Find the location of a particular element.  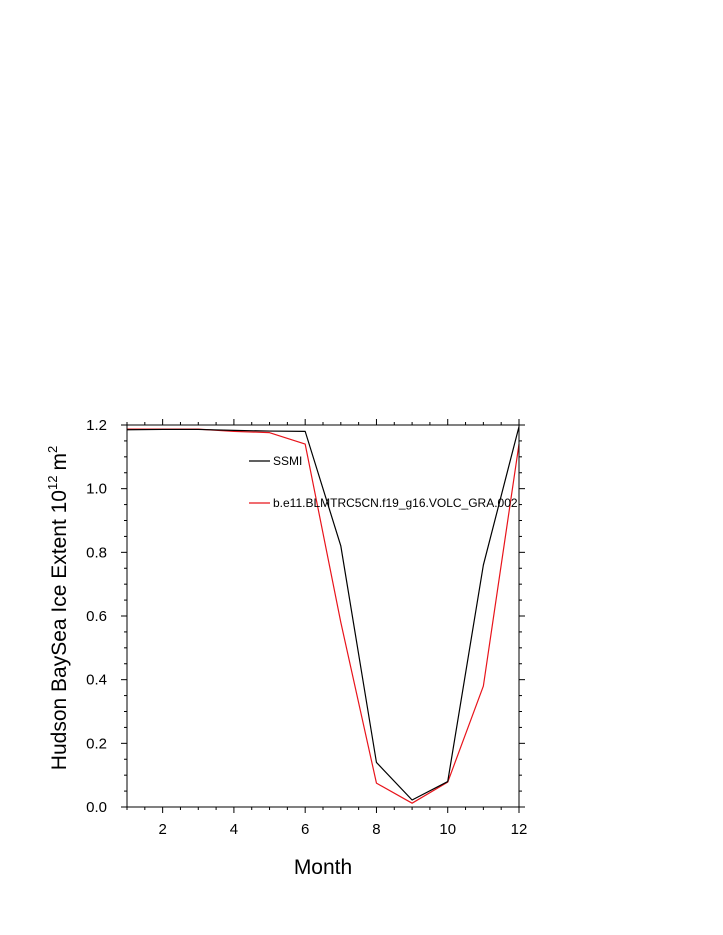

y-tick-label: 0.0 is located at coordinates (96, 807).